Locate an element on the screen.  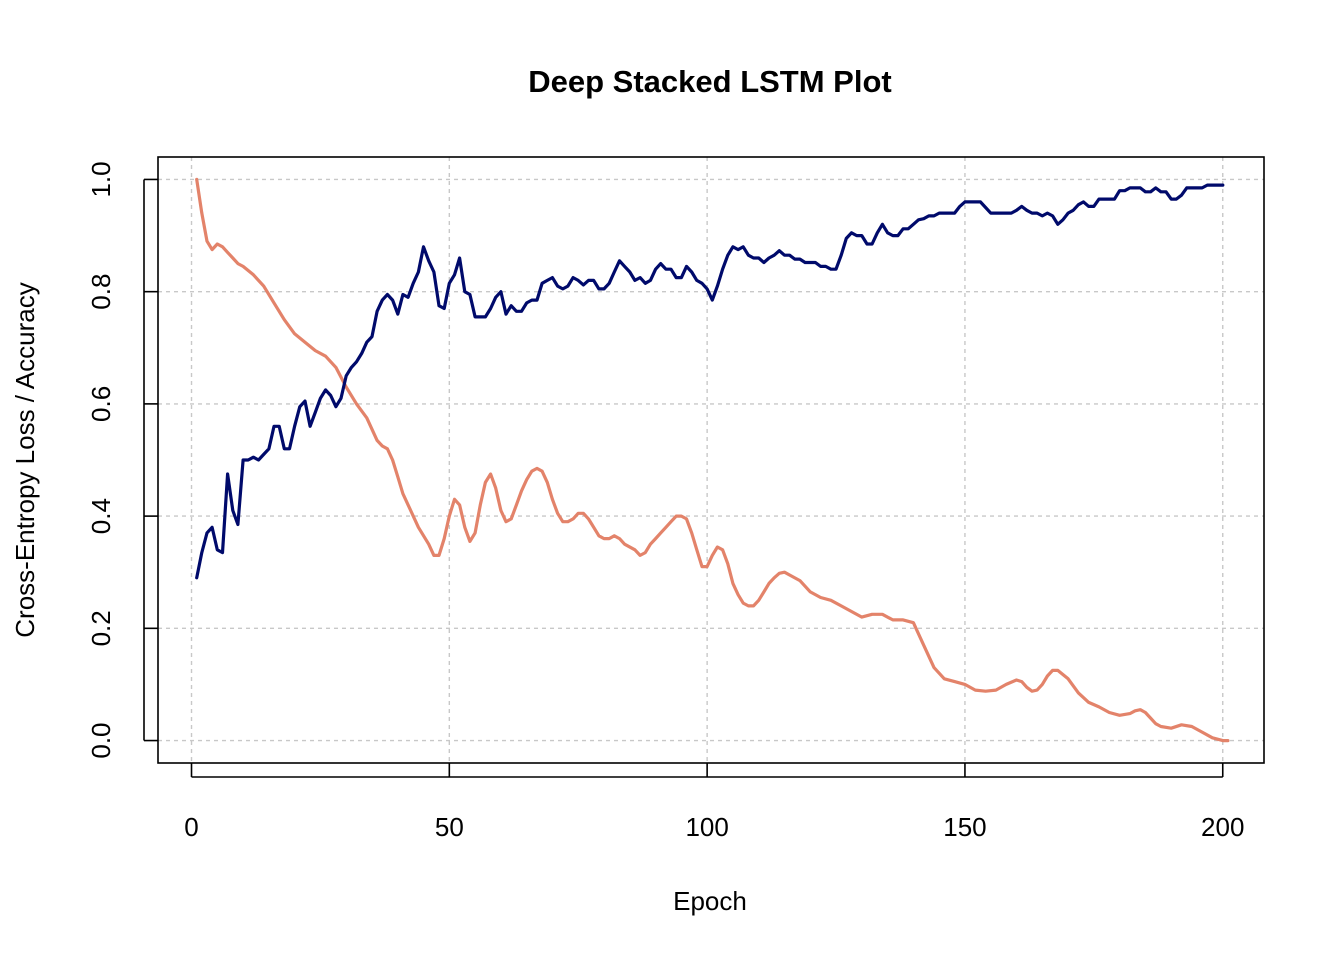
y-tick-label: 0.0 is located at coordinates (101, 740).